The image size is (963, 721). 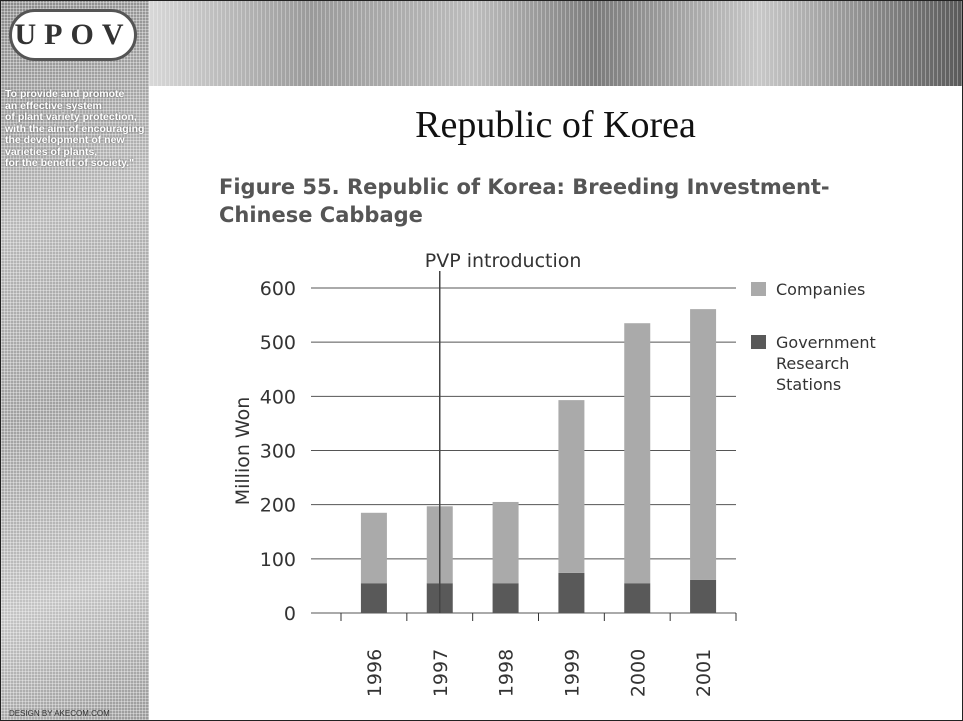 What do you see at coordinates (70, 163) in the screenshot?
I see `motto-line: for the benefit of society."` at bounding box center [70, 163].